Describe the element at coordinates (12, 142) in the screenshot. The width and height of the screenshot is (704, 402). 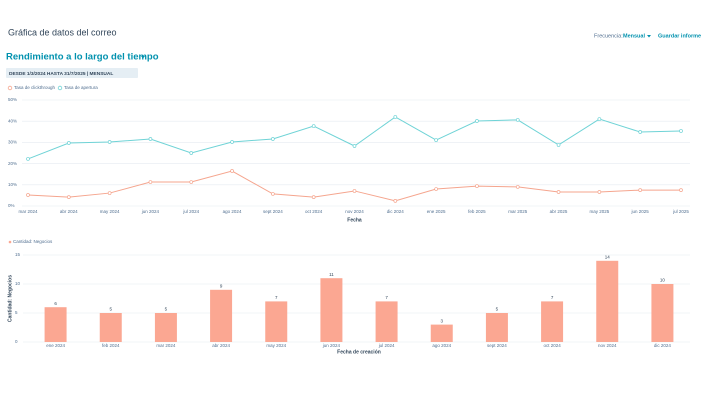
I see `y-tick-label: 30%` at that location.